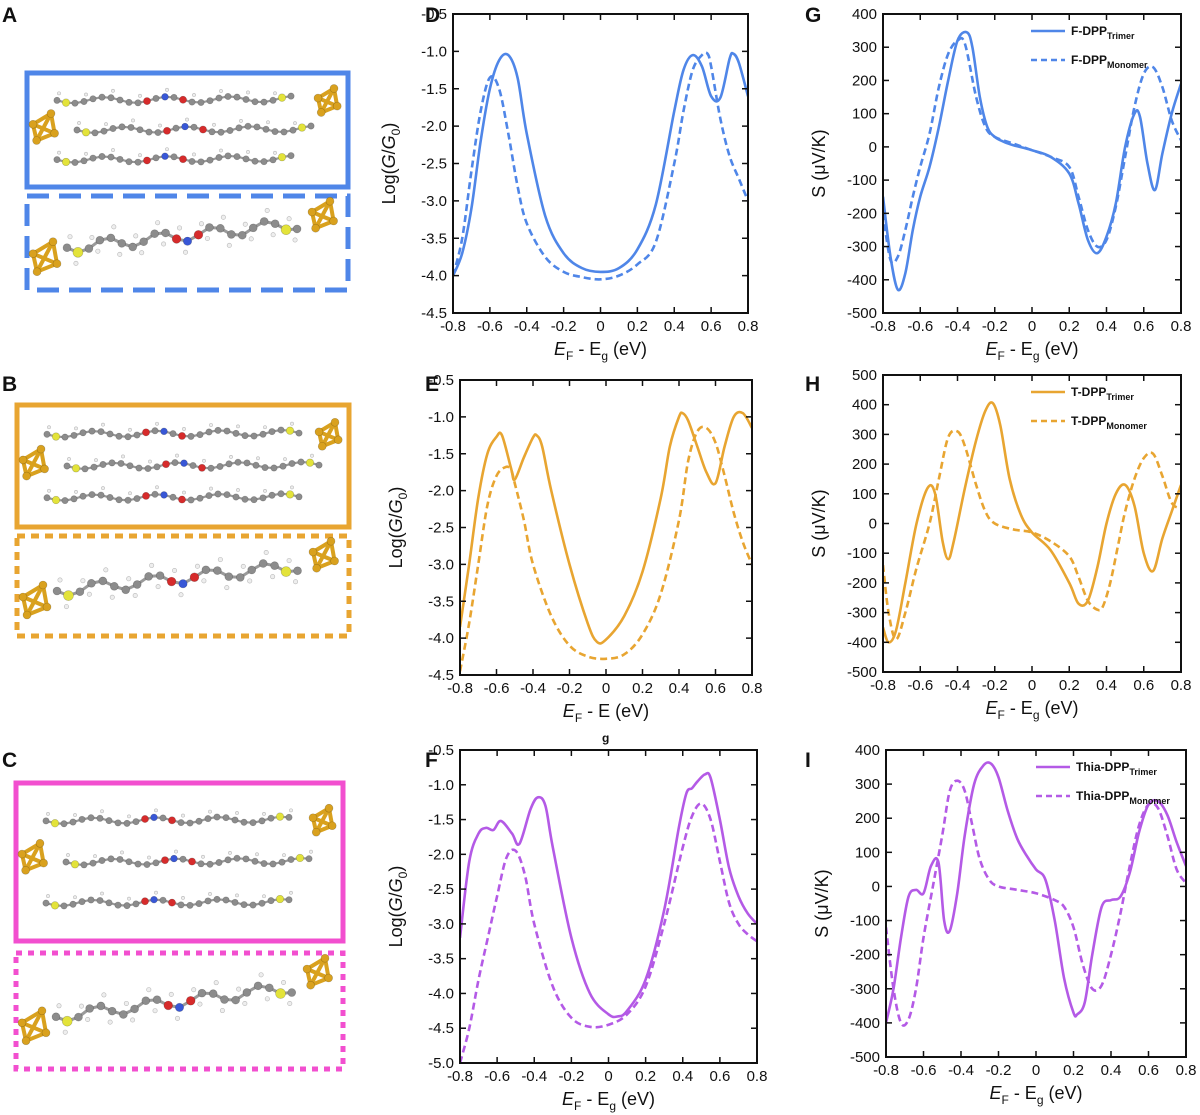 This screenshot has height=1115, width=1200. Describe the element at coordinates (1036, 892) in the screenshot. I see `series-line-trimer` at that location.